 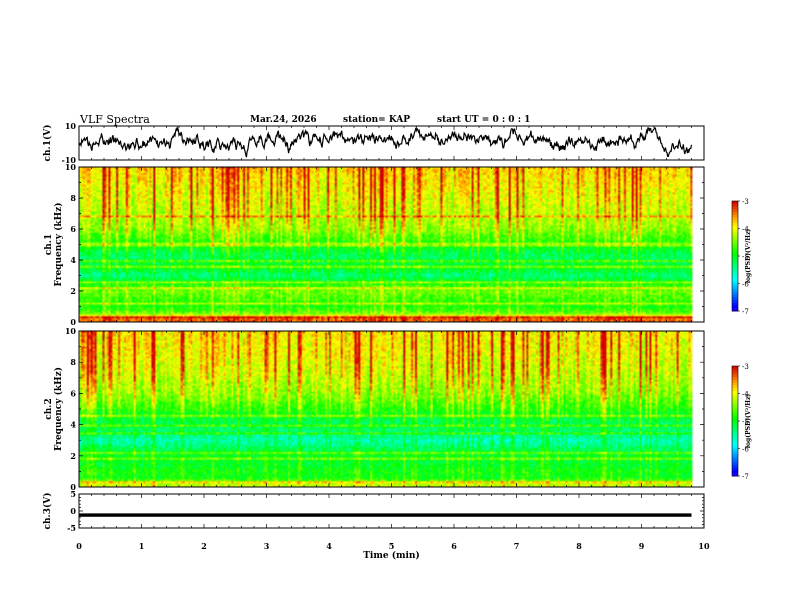 What do you see at coordinates (385, 515) in the screenshot?
I see `ch3-signal-band` at bounding box center [385, 515].